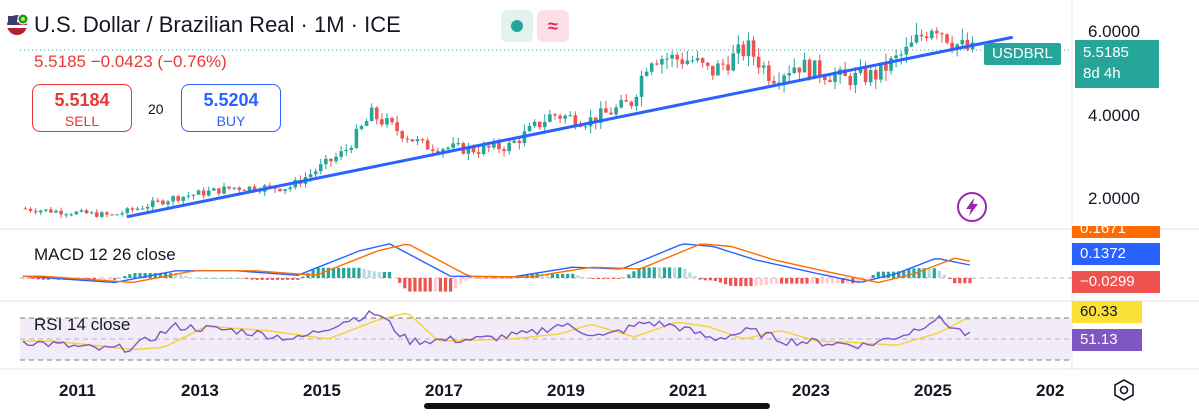 The image size is (1199, 417). Describe the element at coordinates (1106, 52) in the screenshot. I see `last-price-value: 5.5185` at that location.